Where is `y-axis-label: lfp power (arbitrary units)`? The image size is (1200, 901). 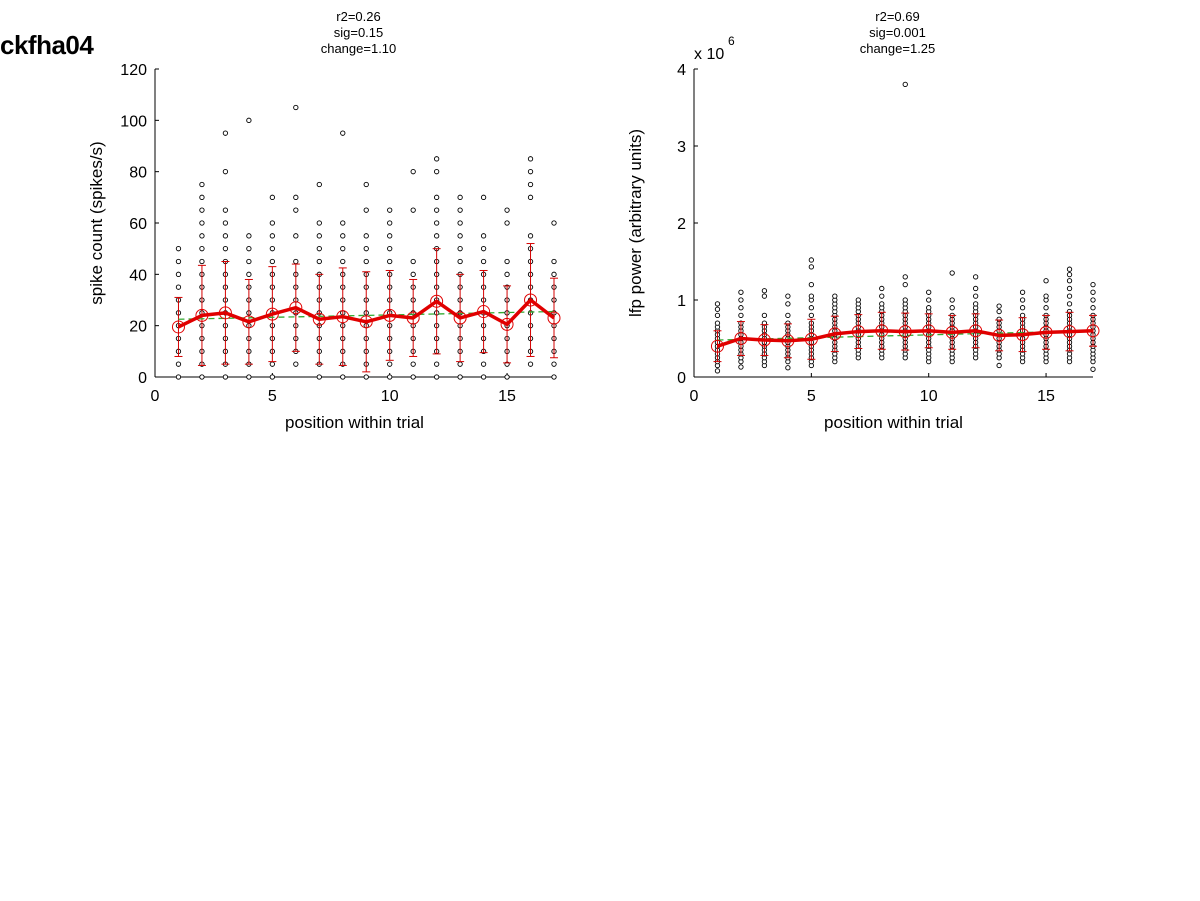 y-axis-label: lfp power (arbitrary units) is located at coordinates (635, 223).